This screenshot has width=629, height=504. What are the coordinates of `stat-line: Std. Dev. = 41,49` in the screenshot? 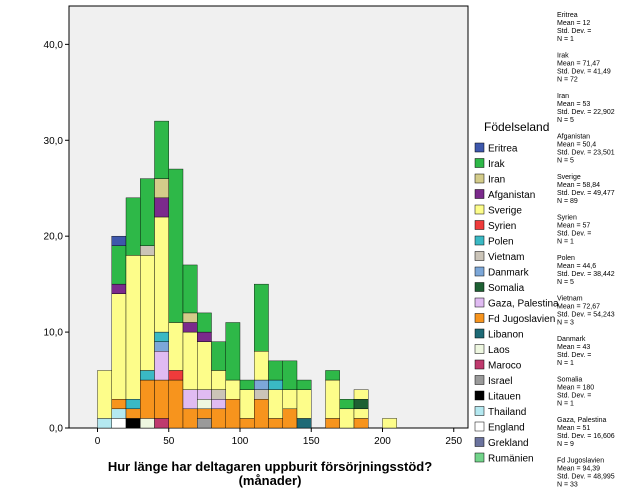 It's located at (584, 72).